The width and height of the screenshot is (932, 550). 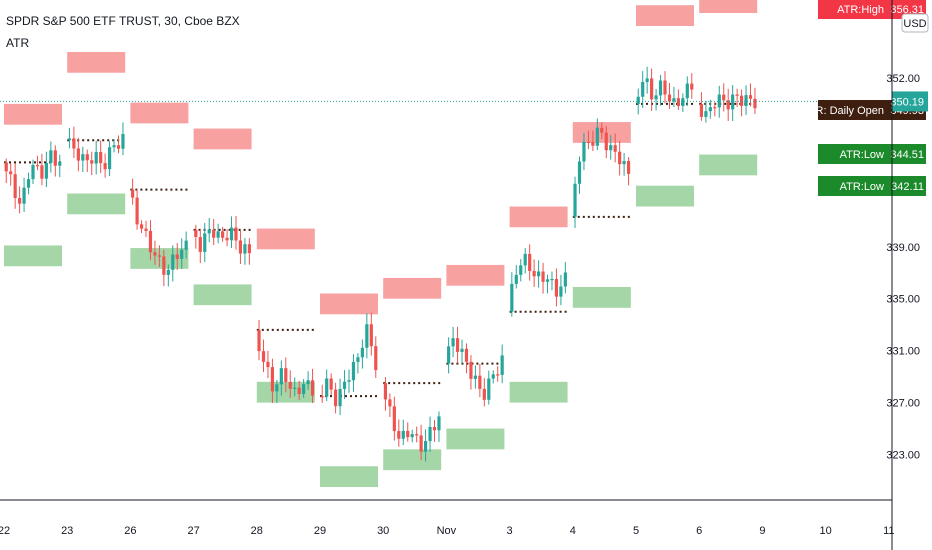 I want to click on atr-low-label-box, so click(x=872, y=154).